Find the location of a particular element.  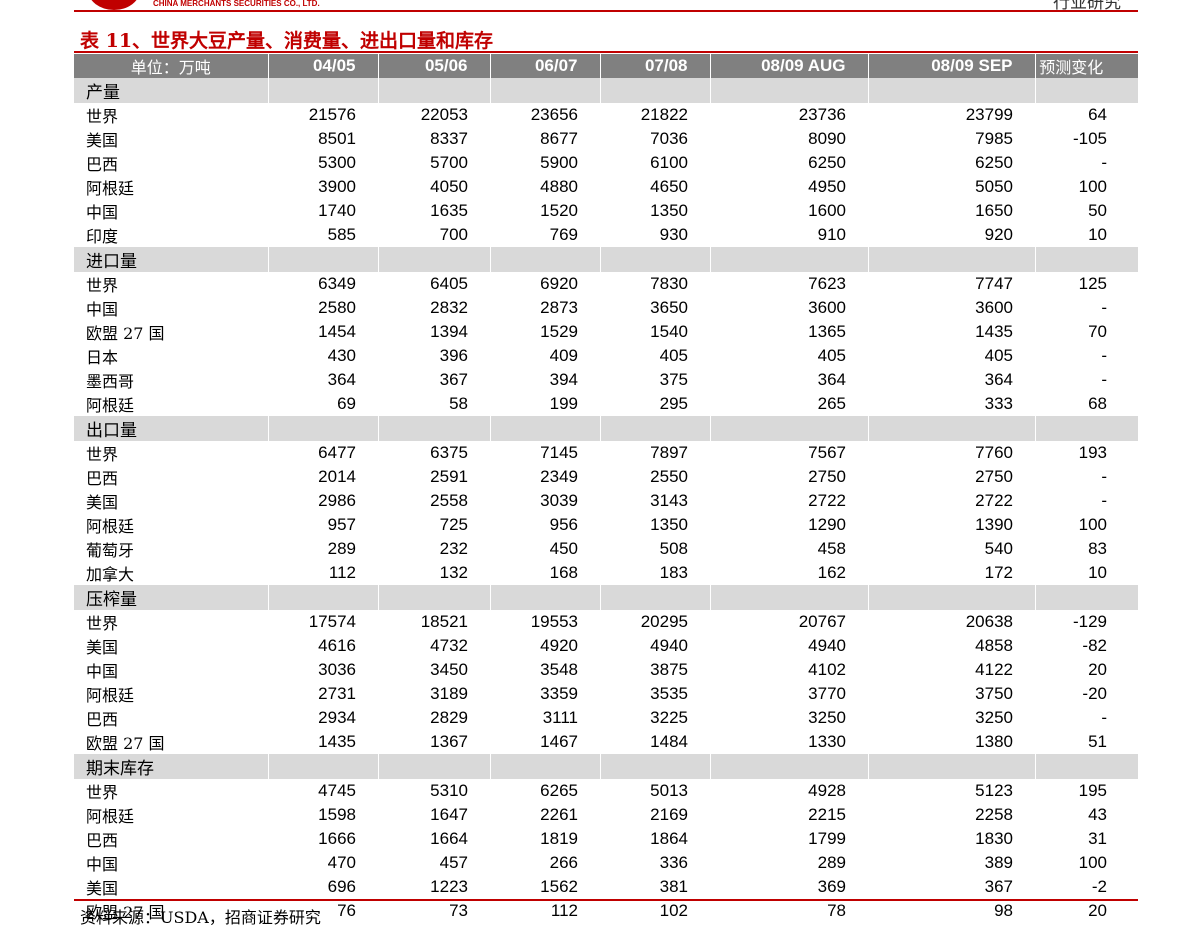

cell: 4880 is located at coordinates (559, 186).